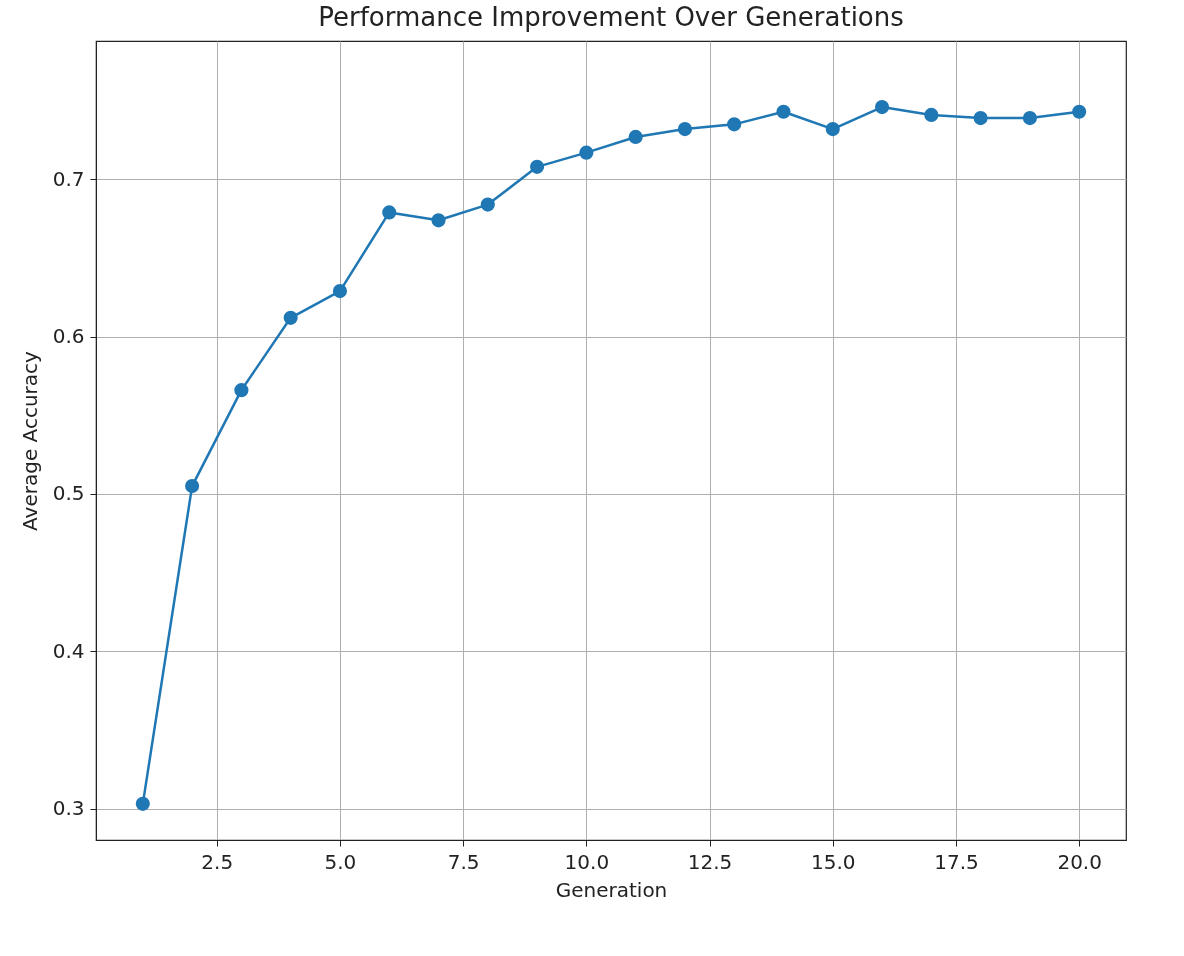 The height and width of the screenshot is (956, 1184). Describe the element at coordinates (68, 336) in the screenshot. I see `y-tick-label: 0.6` at that location.